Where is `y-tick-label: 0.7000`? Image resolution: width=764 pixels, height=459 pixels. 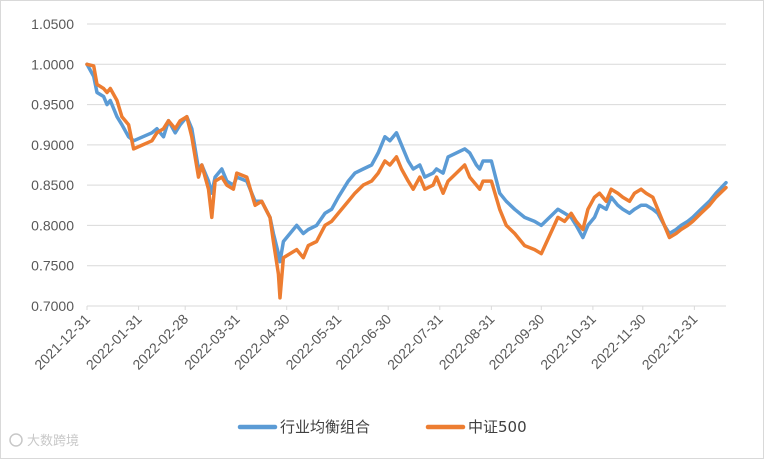 y-tick-label: 0.7000 is located at coordinates (52, 306).